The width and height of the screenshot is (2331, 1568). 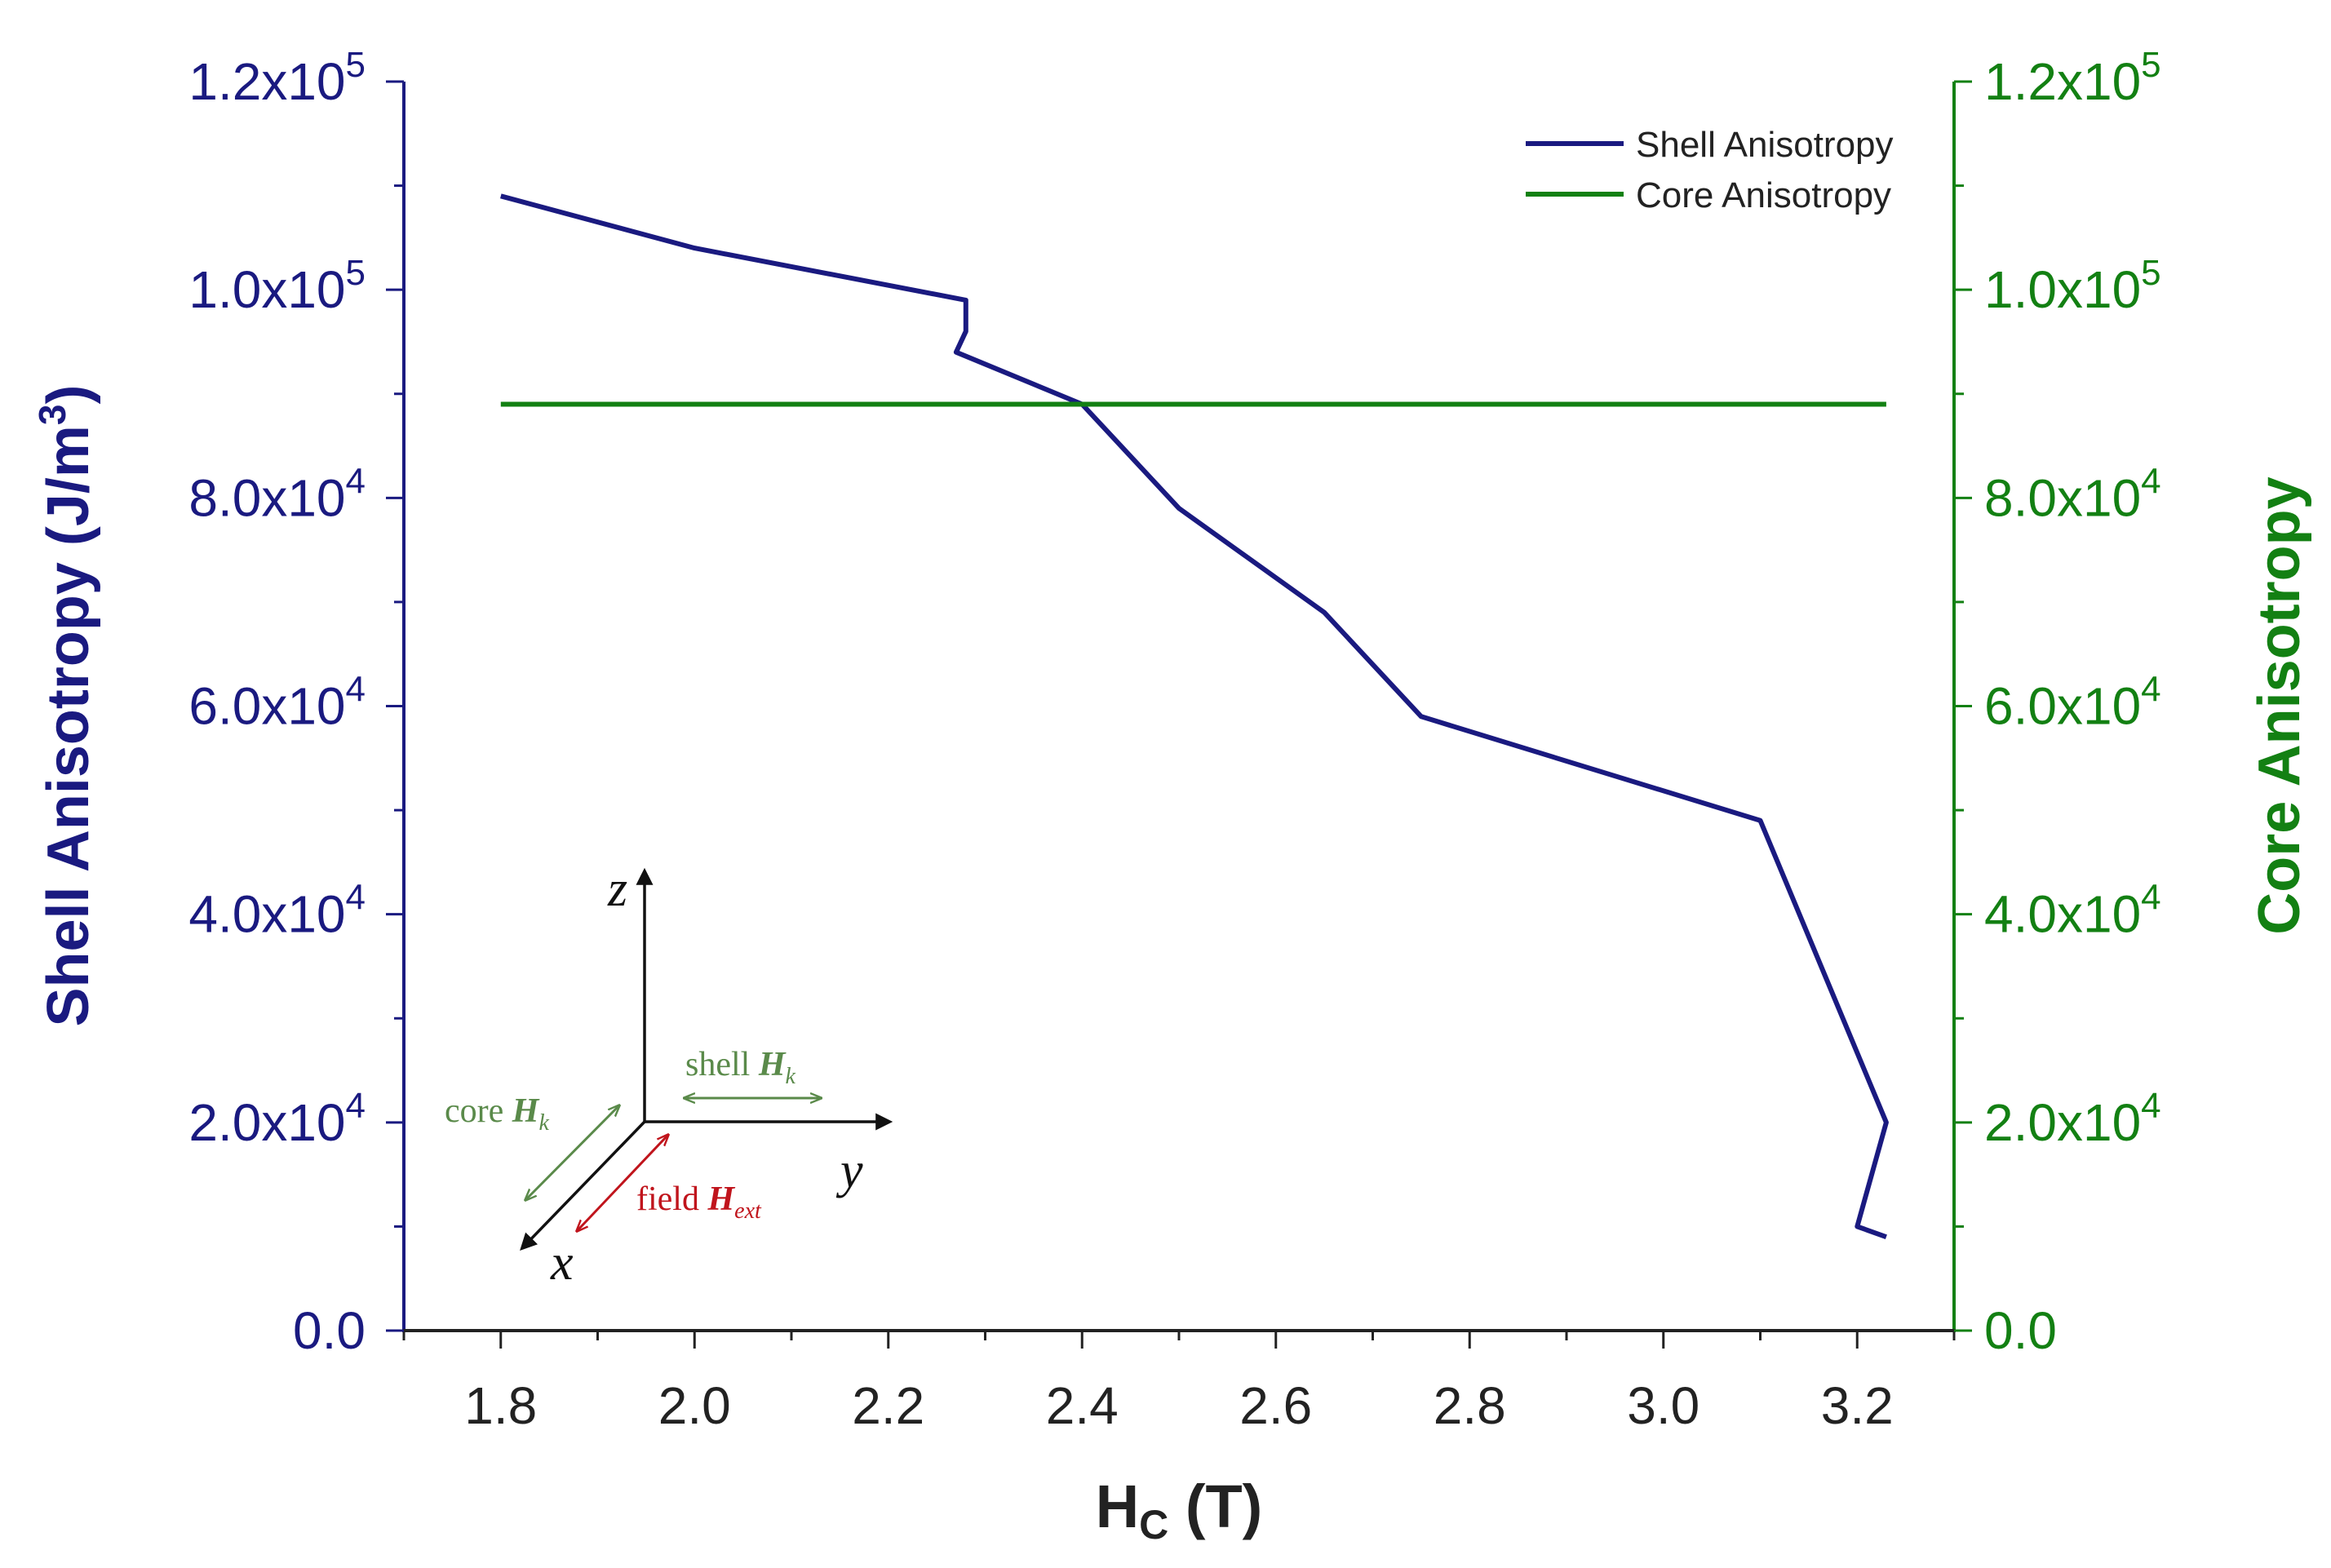 I want to click on left-y-tick-label: 2.0x10⁴, so click(x=277, y=1119).